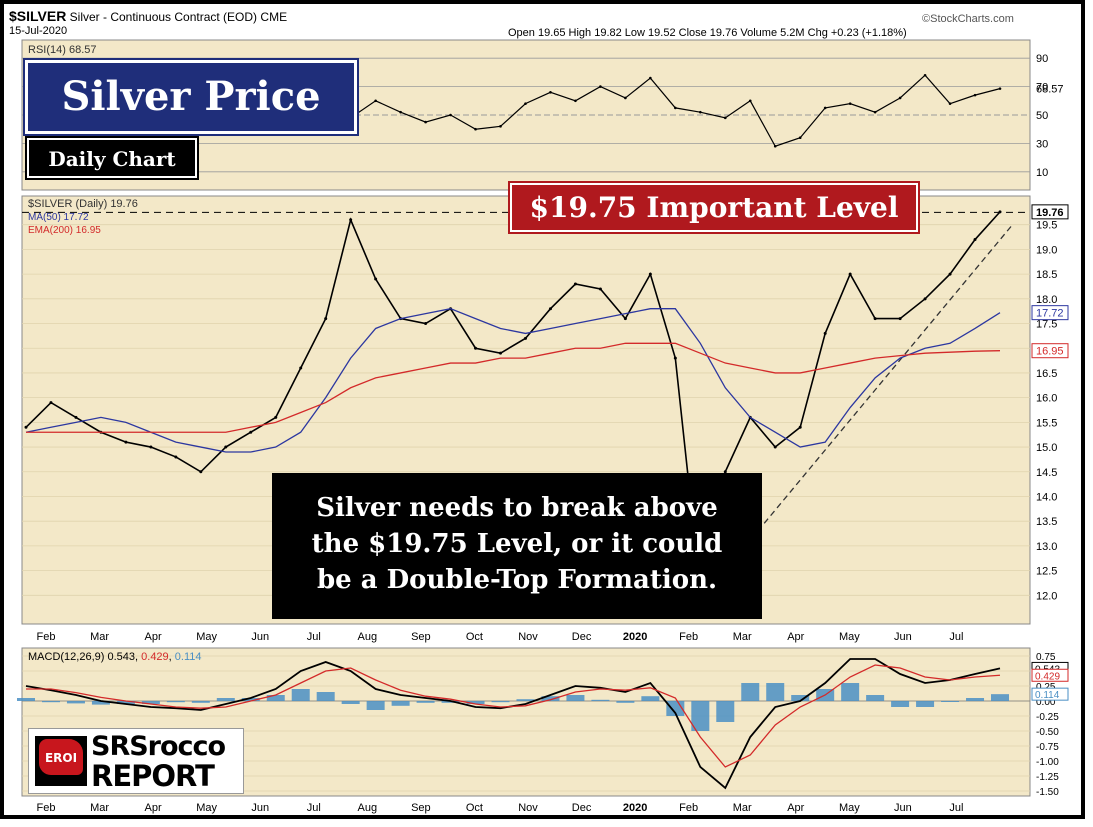  Describe the element at coordinates (58, 217) in the screenshot. I see `ma50-legend: MA(50) 17.72` at that location.